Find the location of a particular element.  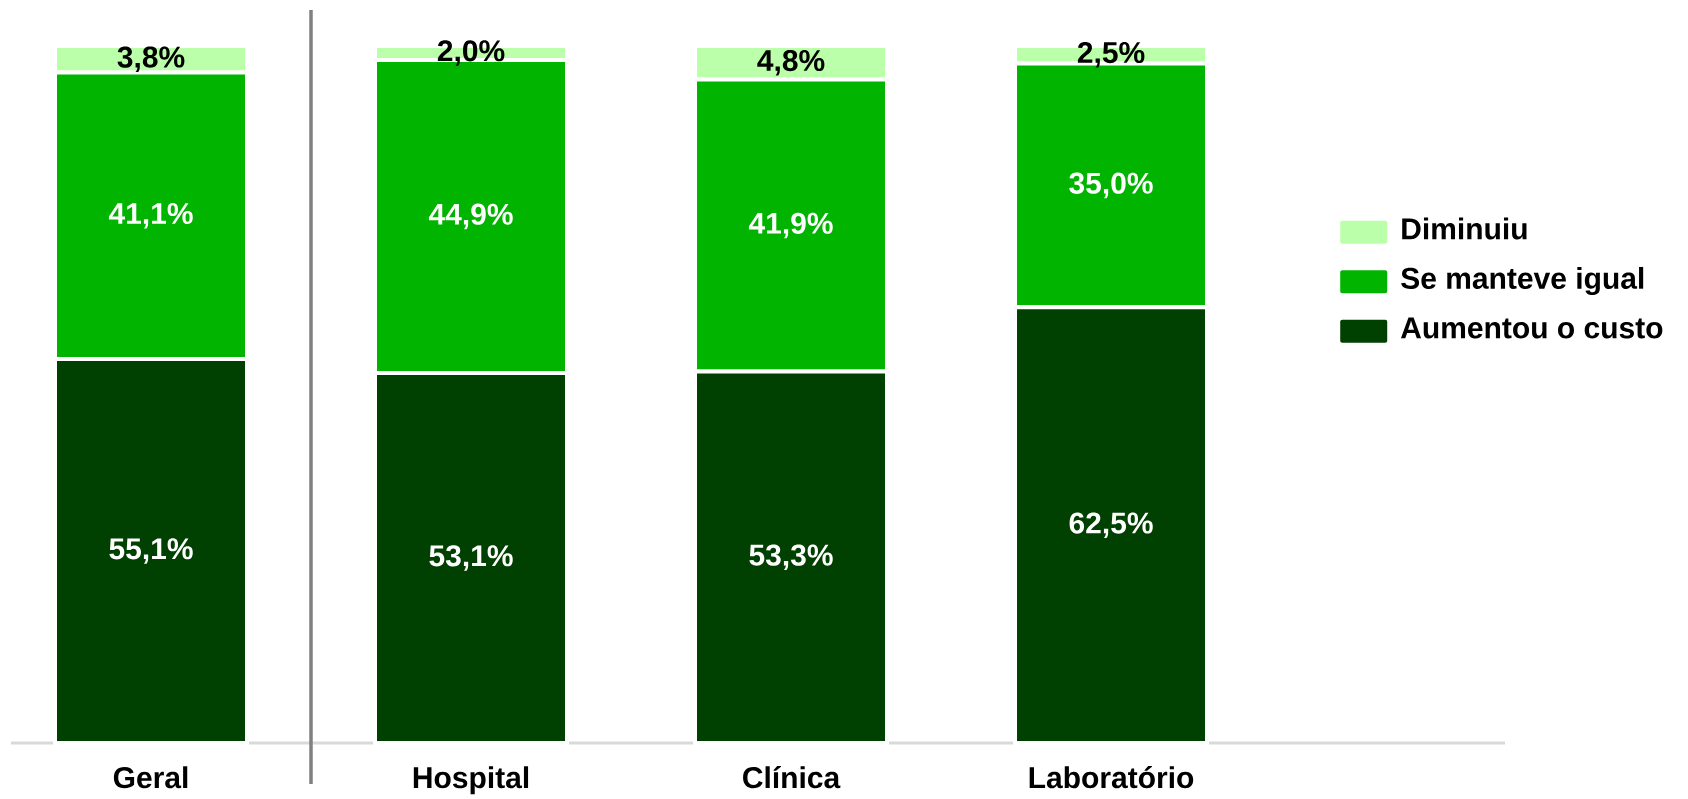

legend-label: Diminuiu is located at coordinates (1464, 228).